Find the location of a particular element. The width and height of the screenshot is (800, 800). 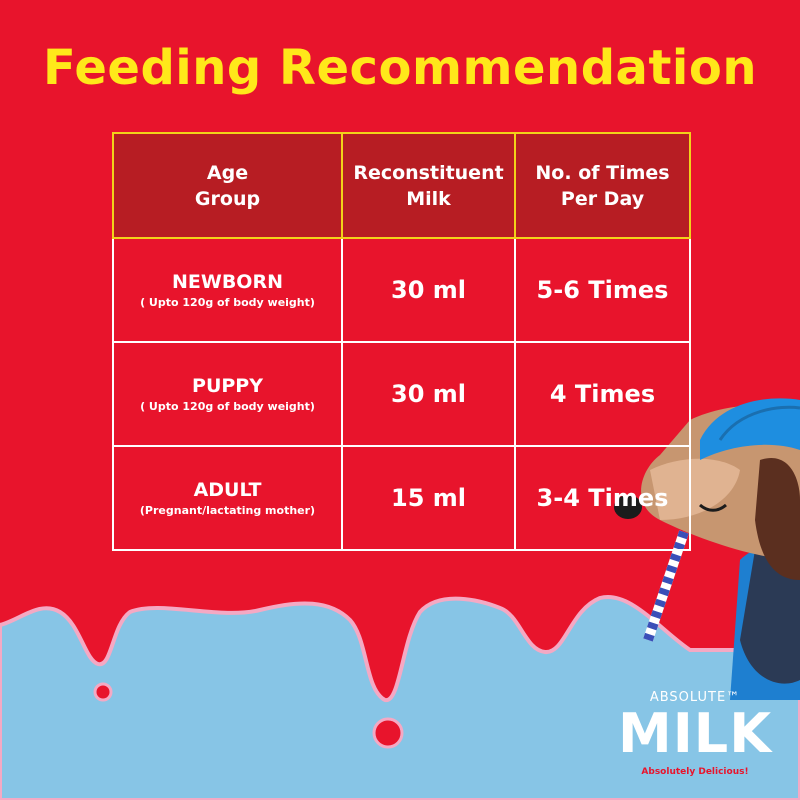

header-age-group: Age Group is located at coordinates (227, 185).